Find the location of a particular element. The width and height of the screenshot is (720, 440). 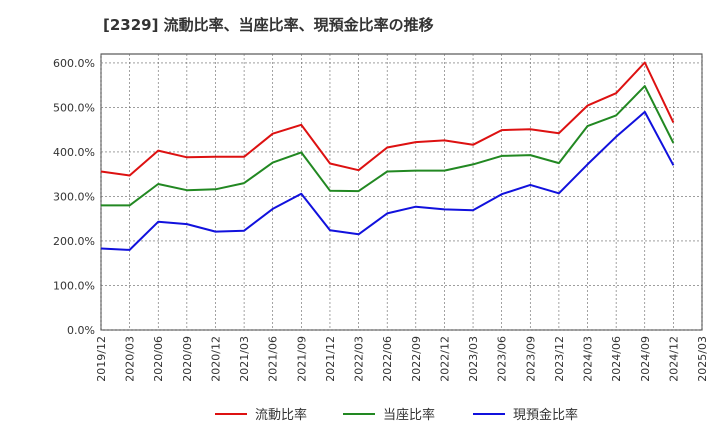

x-tick-label: 2021/09 is located at coordinates (301, 359).